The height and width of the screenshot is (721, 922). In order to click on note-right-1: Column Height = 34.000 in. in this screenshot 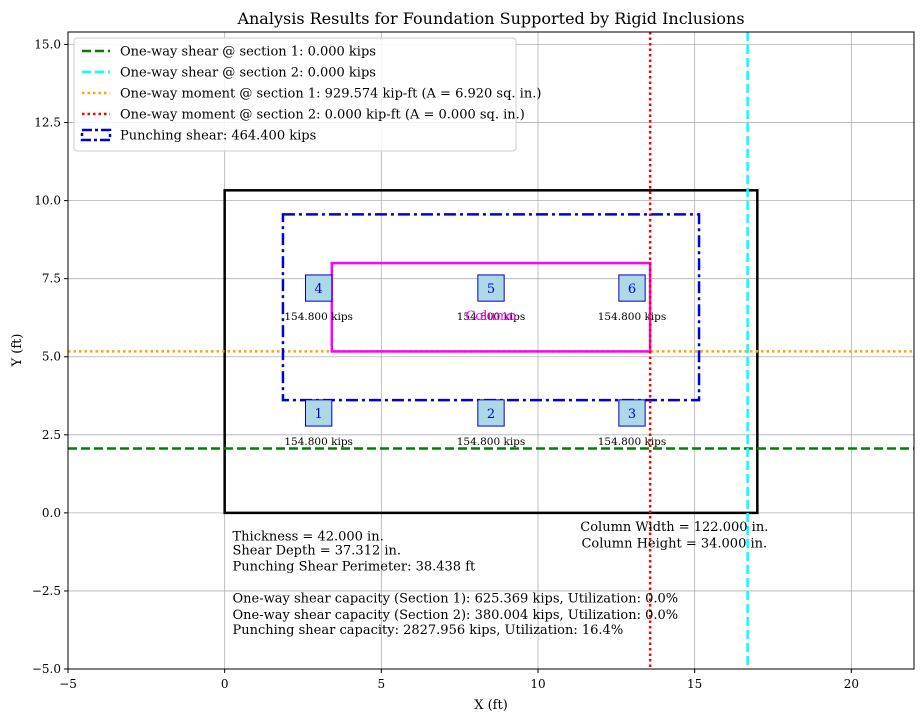, I will do `click(674, 543)`.